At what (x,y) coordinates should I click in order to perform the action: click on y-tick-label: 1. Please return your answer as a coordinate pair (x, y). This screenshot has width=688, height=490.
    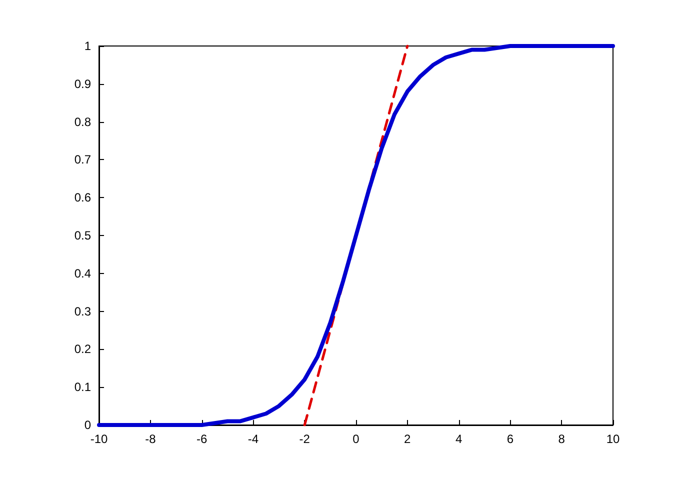
    Looking at the image, I should click on (88, 46).